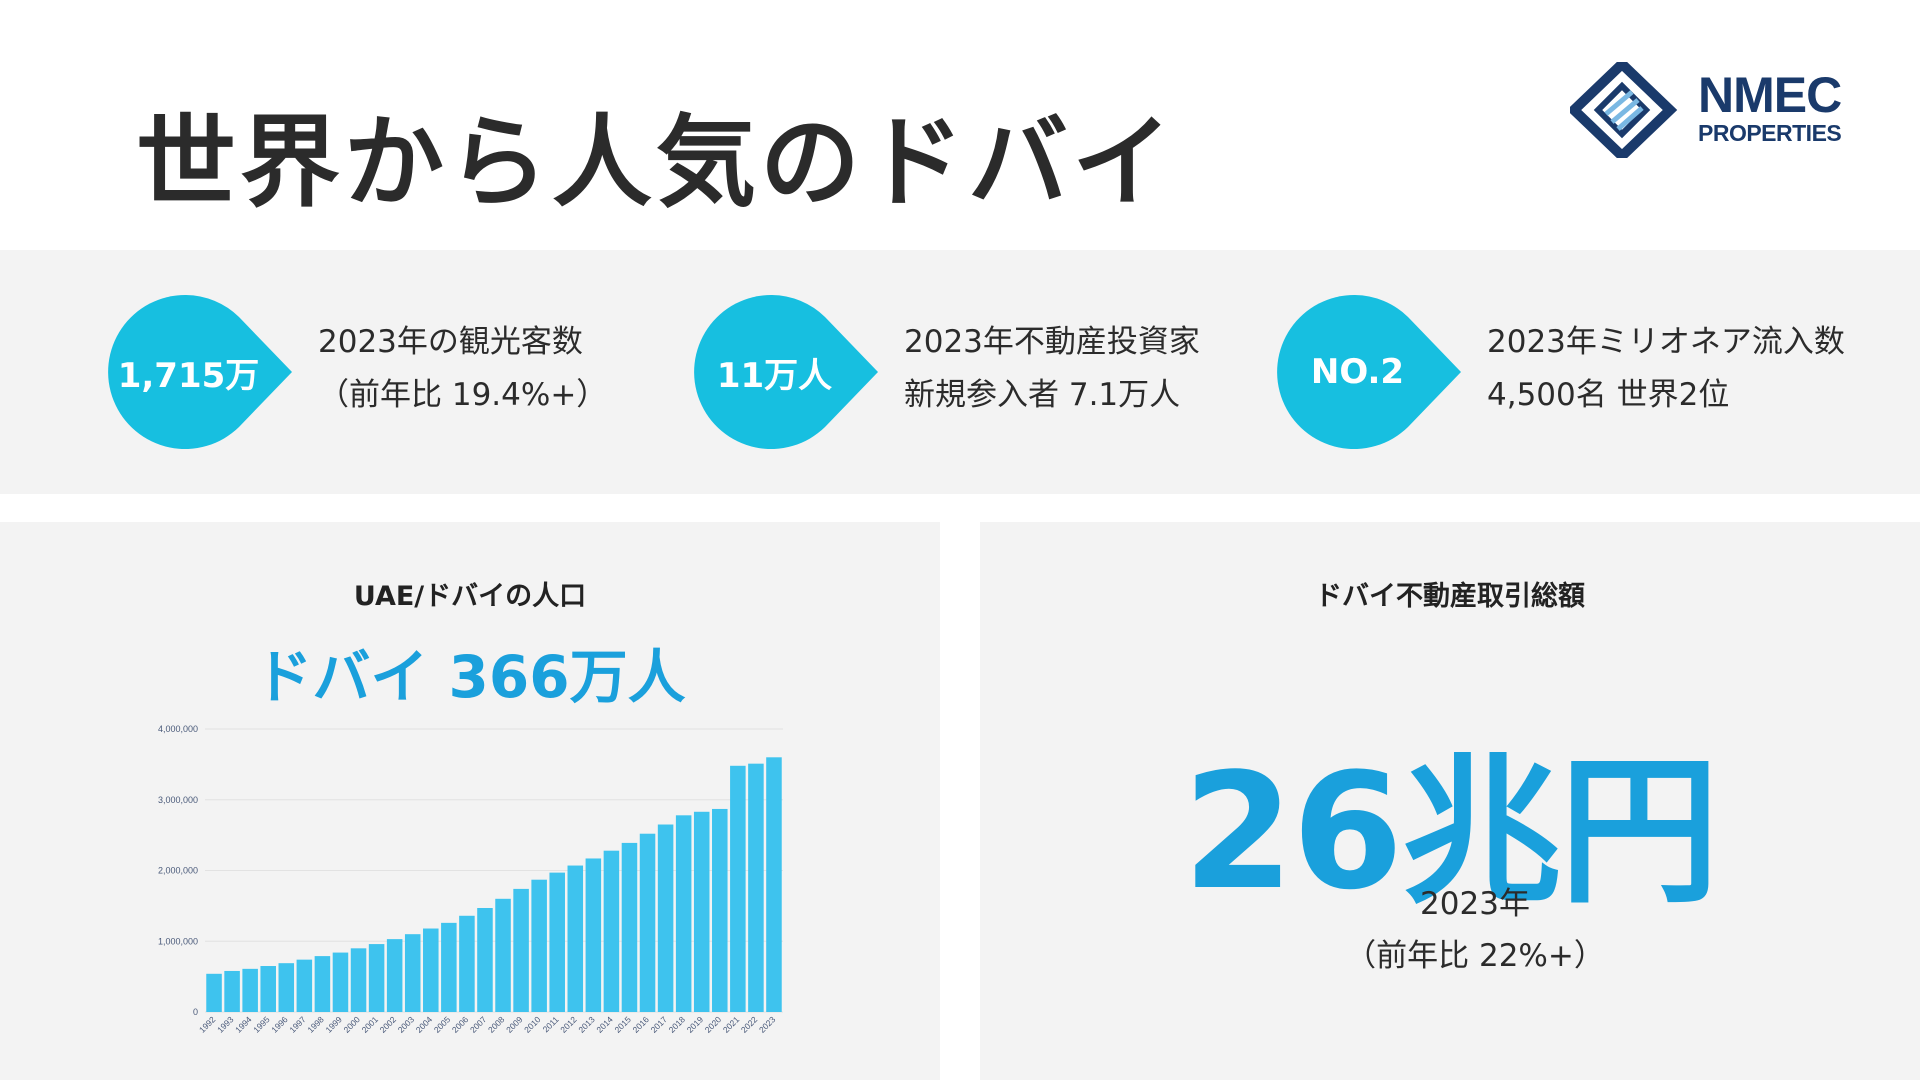  What do you see at coordinates (720, 910) in the screenshot?
I see `bar-2020` at bounding box center [720, 910].